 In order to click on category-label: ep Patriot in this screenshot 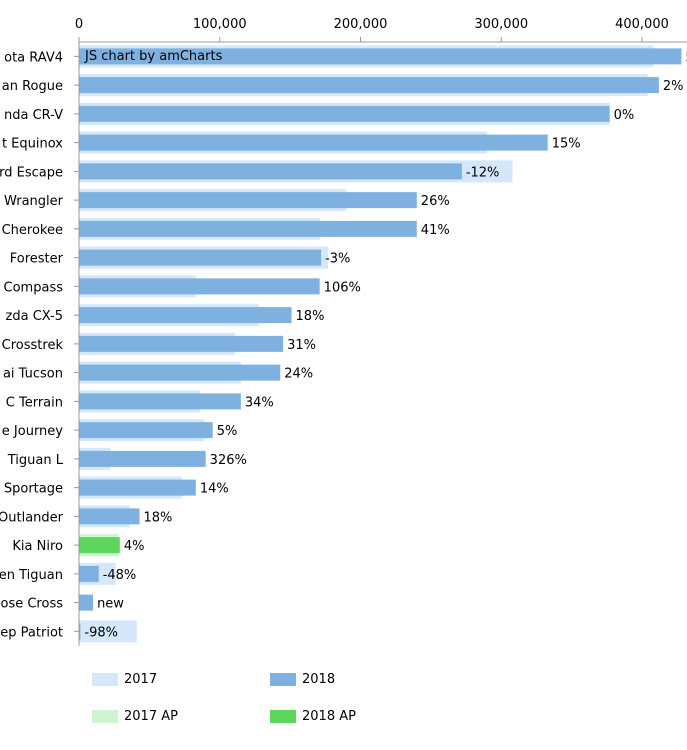, I will do `click(31, 632)`.